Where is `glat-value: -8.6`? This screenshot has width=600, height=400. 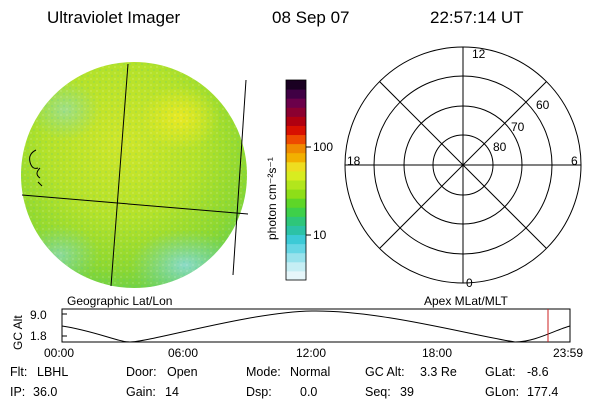
glat-value: -8.6 is located at coordinates (538, 372).